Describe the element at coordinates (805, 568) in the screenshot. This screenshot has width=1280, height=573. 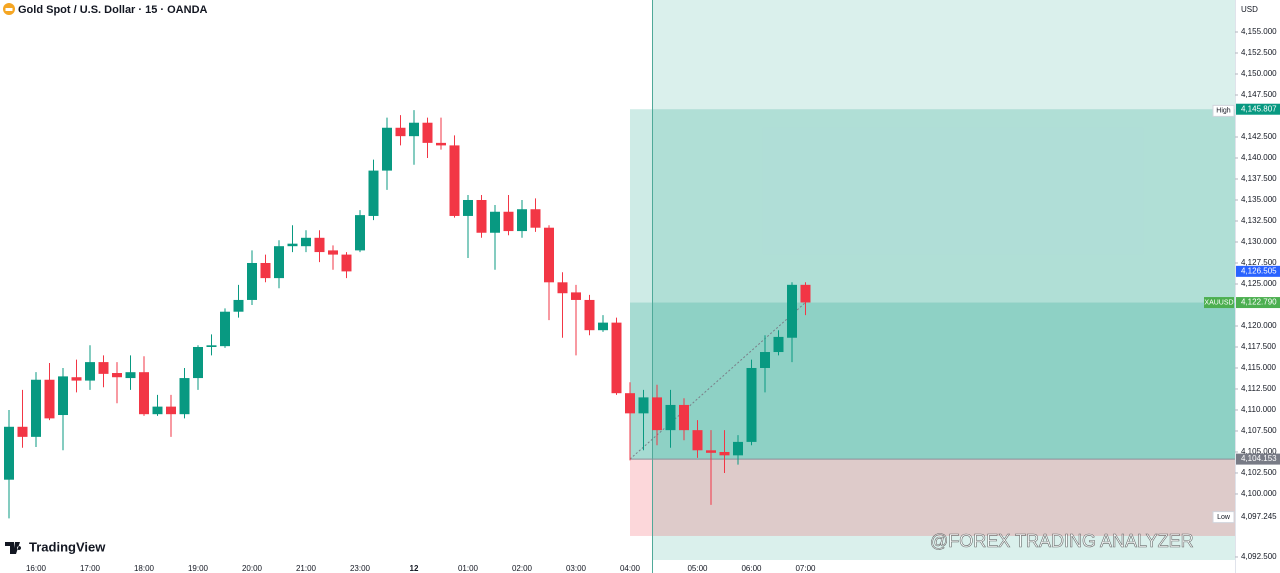
I see `x-tick-label: 07:00` at that location.